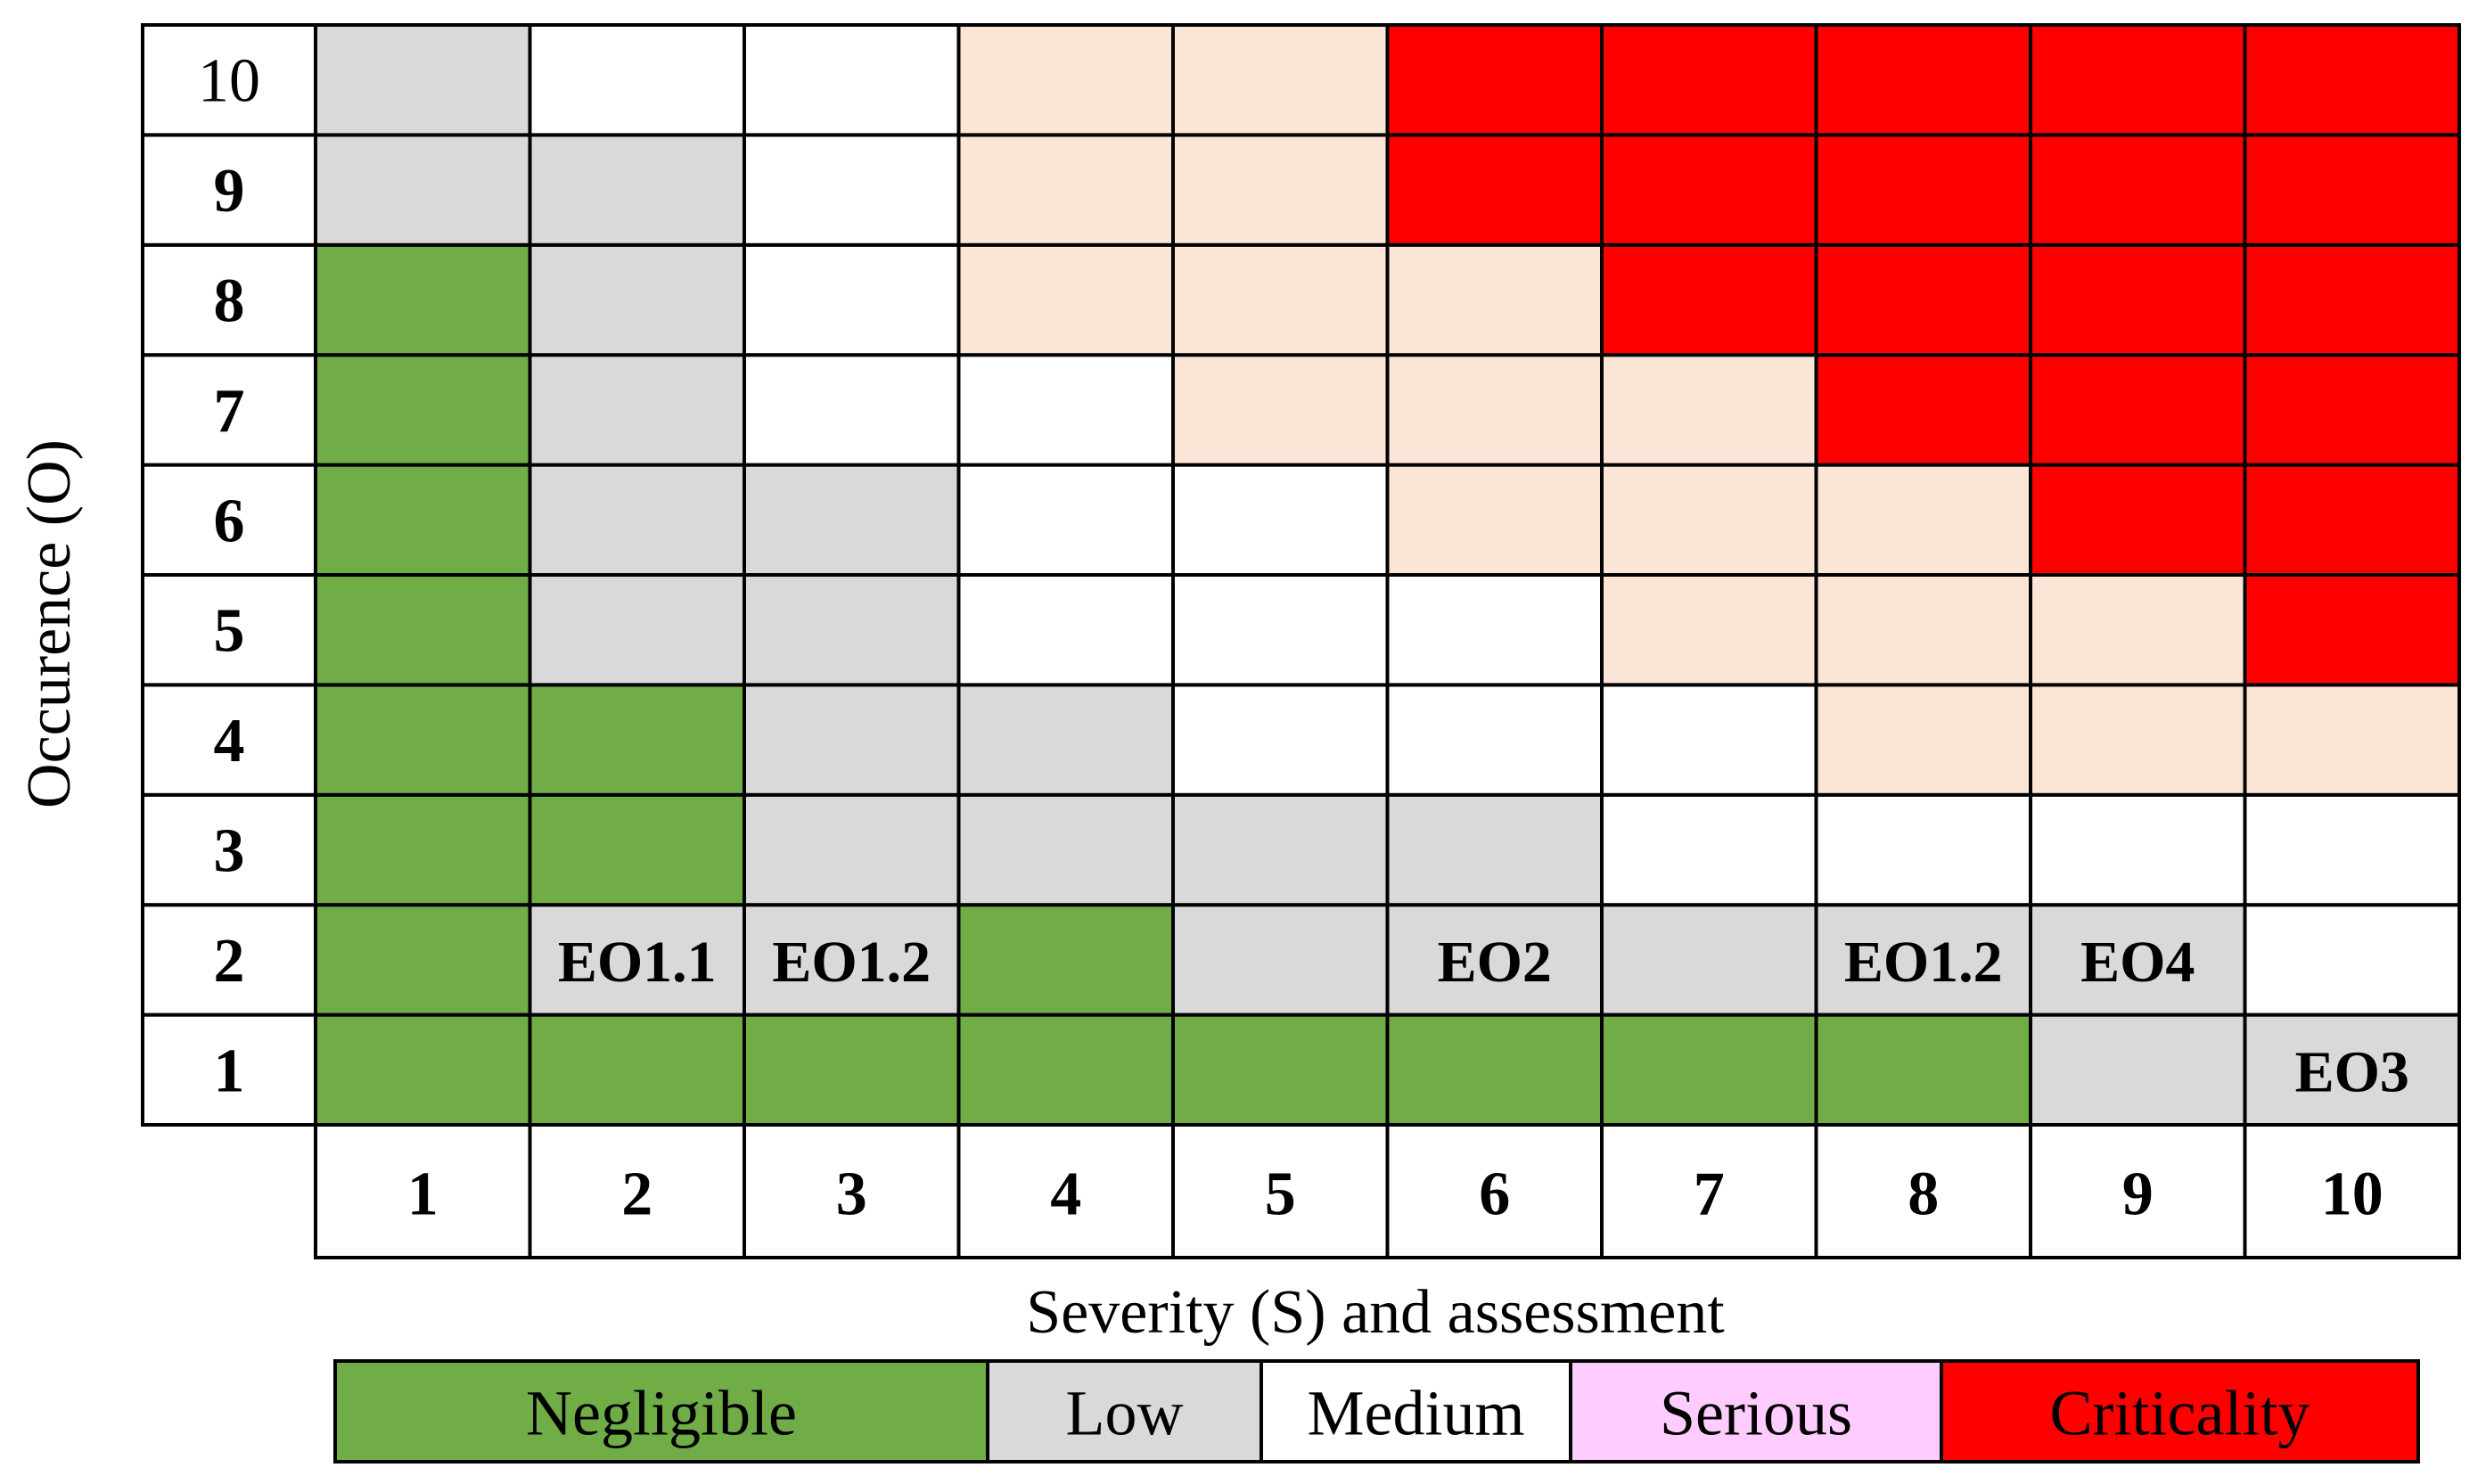 This screenshot has width=2478, height=1484. Describe the element at coordinates (637, 963) in the screenshot. I see `annotation-label: EO1.1` at that location.